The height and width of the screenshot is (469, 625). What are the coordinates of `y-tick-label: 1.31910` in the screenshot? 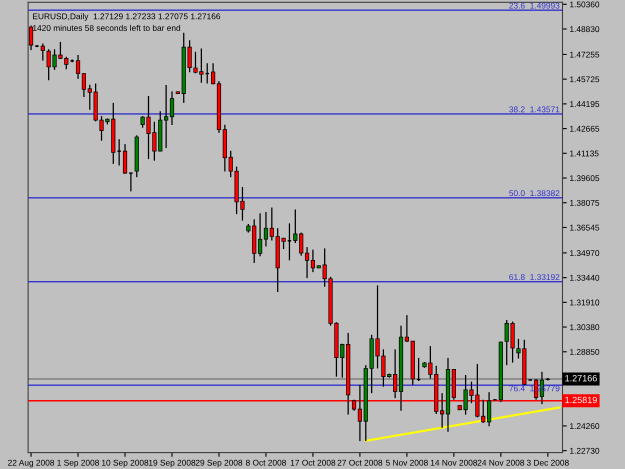 It's located at (585, 303).